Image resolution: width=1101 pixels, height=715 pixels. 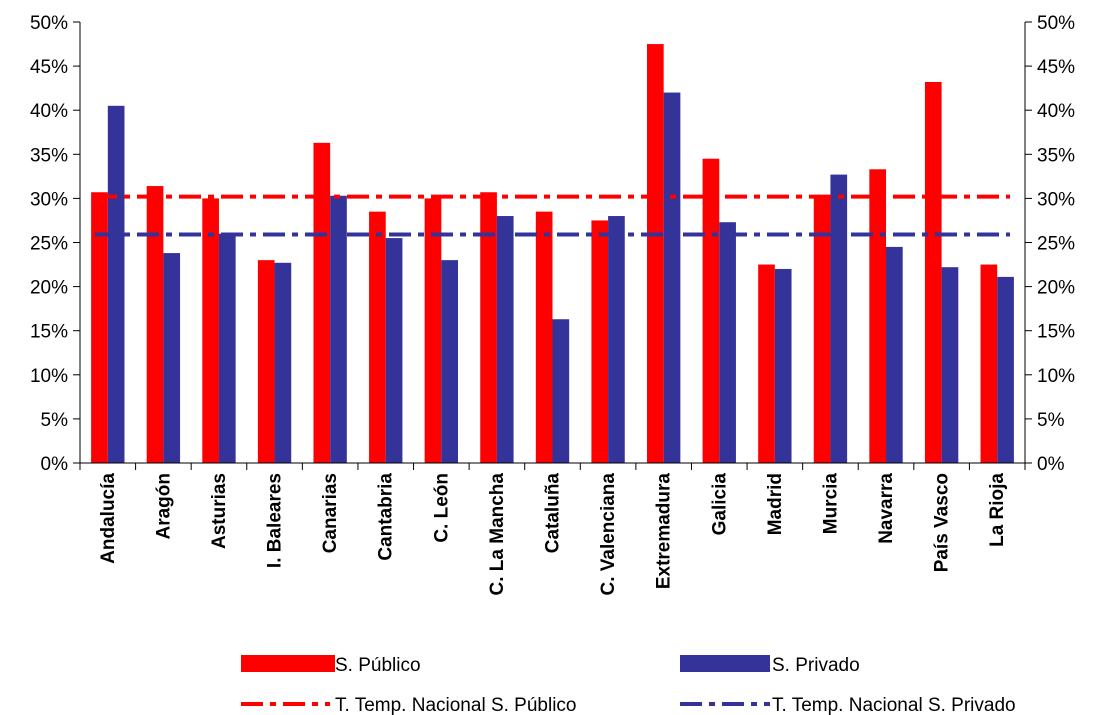 I want to click on legend-swatch-s-publico, so click(x=288, y=663).